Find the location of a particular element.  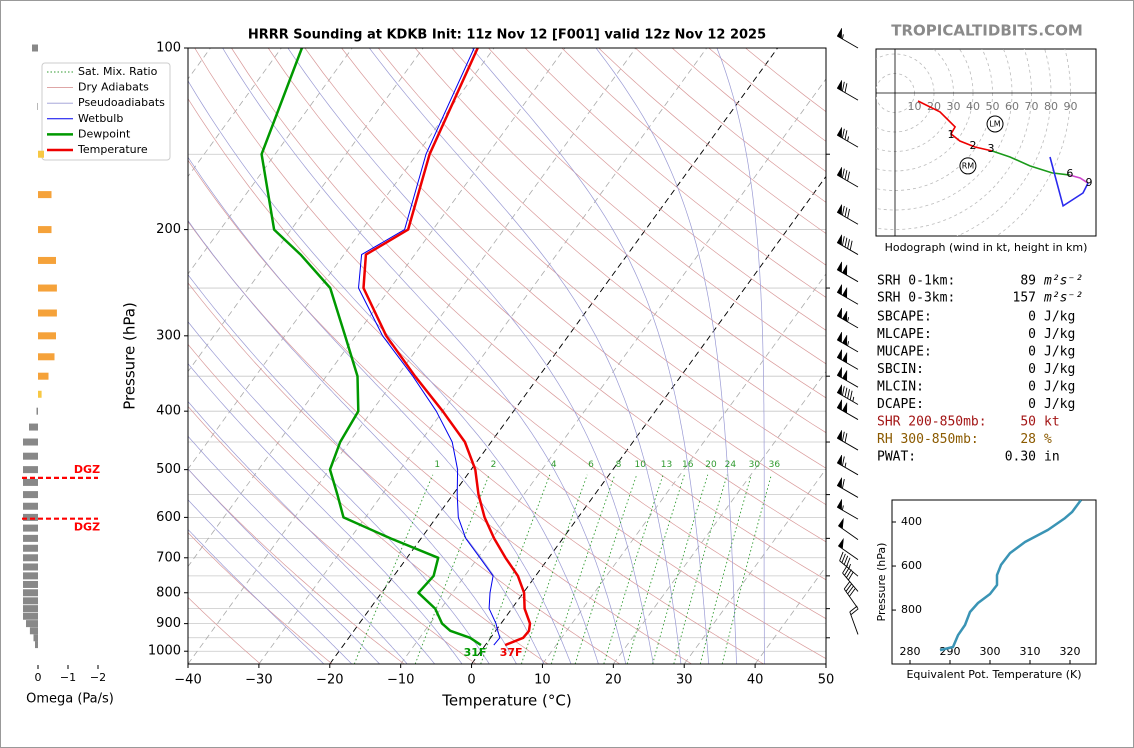

stat-label: DCAPE: is located at coordinates (900, 404).